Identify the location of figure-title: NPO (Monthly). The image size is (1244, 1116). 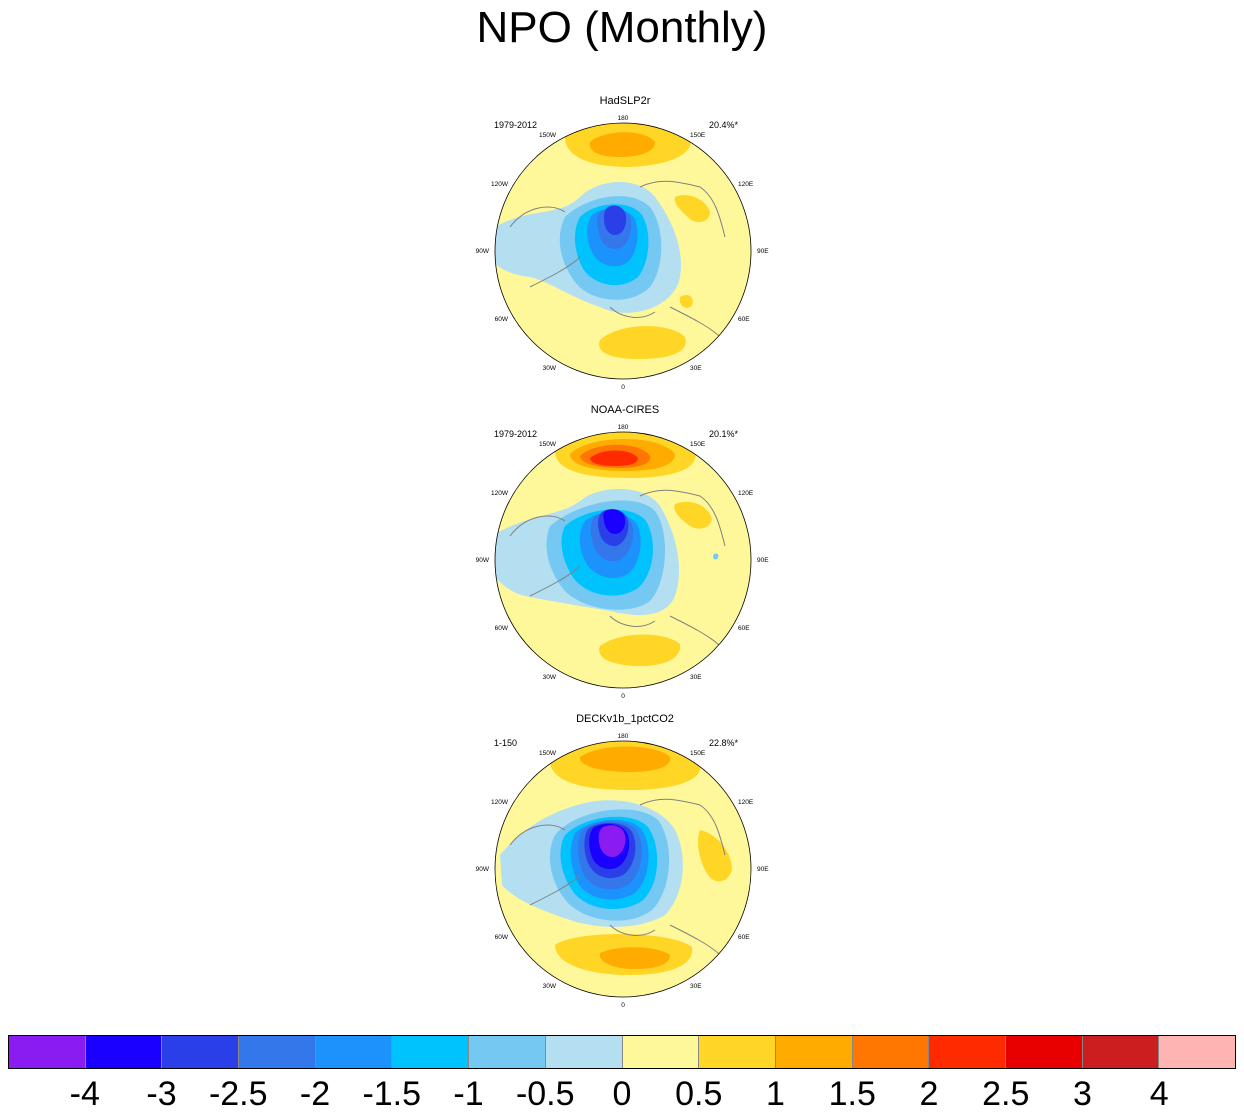
(622, 27).